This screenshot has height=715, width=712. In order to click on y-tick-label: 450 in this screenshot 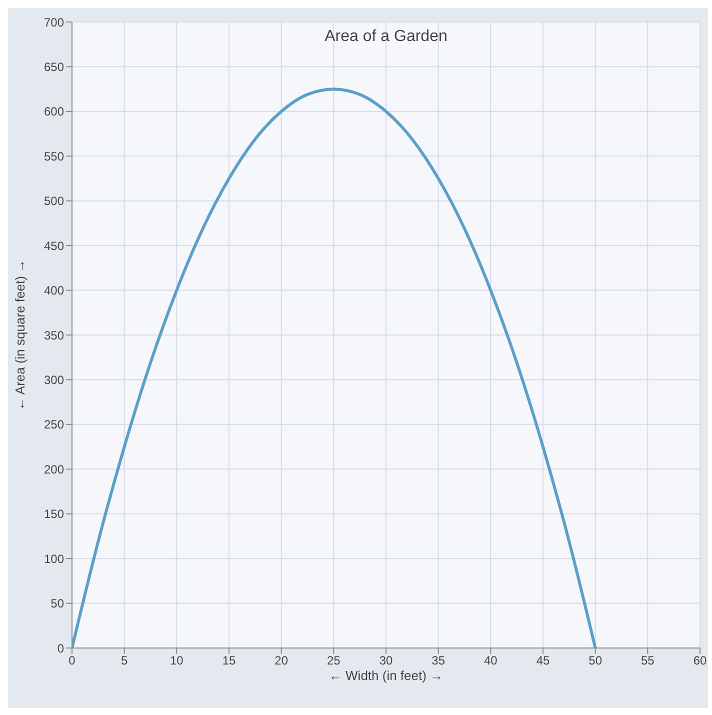, I will do `click(54, 245)`.